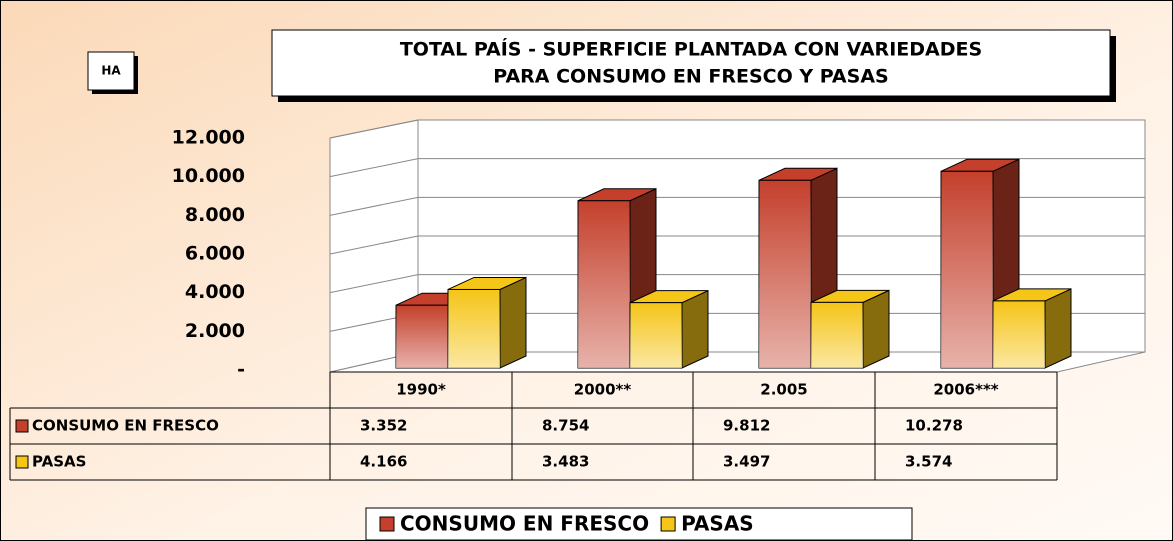 Image resolution: width=1173 pixels, height=541 pixels. What do you see at coordinates (783, 390) in the screenshot?
I see `x-tick-label: 2.005` at bounding box center [783, 390].